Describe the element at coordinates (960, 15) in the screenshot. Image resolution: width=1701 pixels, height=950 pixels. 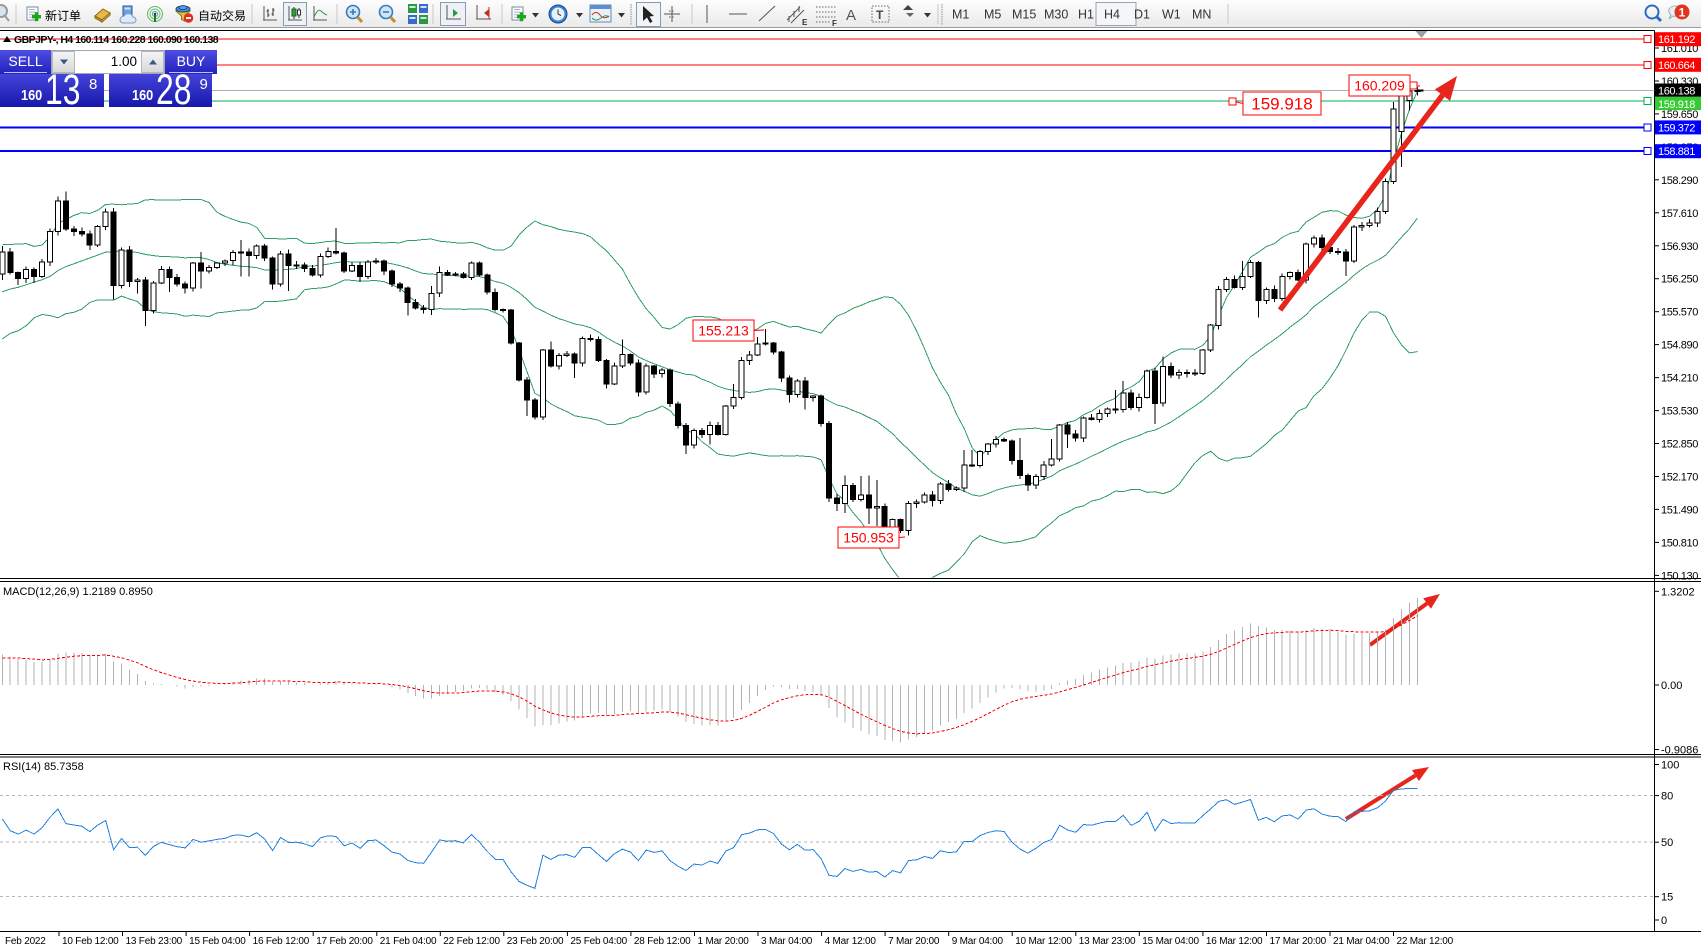
I see `svg-text: M1` at that location.